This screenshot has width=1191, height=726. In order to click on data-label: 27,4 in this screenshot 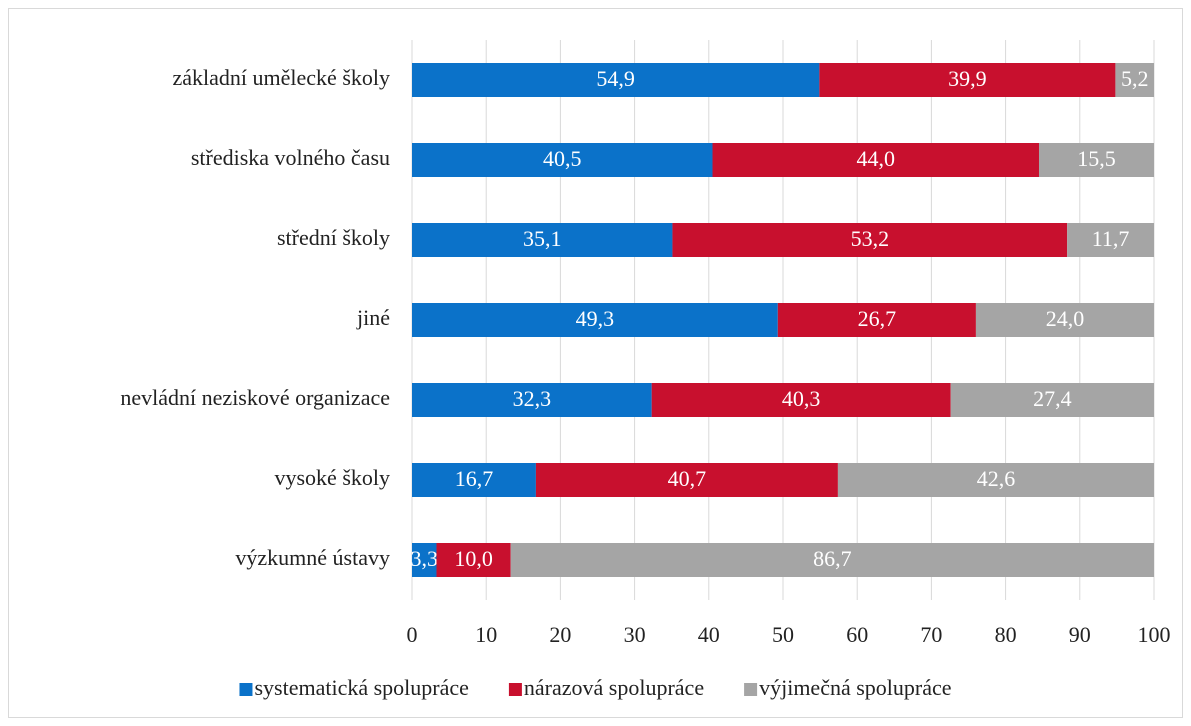, I will do `click(1052, 398)`.